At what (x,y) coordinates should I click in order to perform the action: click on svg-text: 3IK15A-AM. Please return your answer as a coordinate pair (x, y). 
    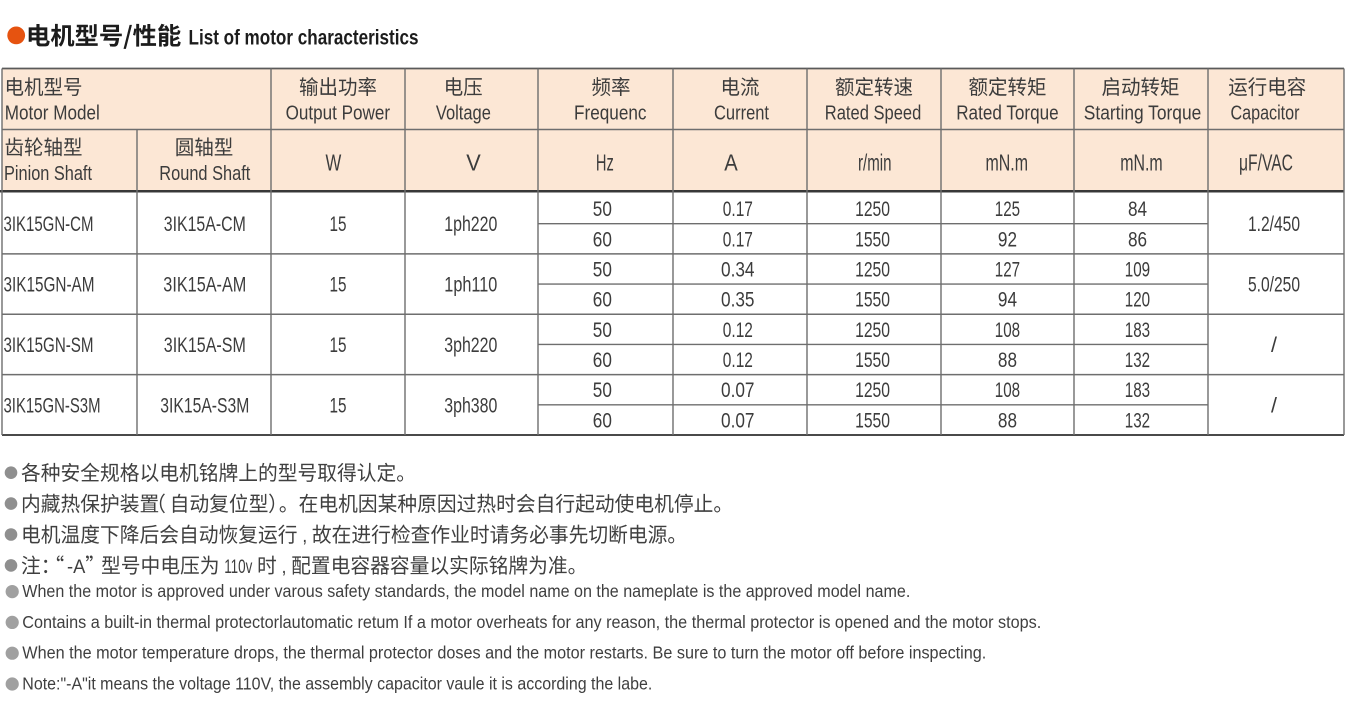
    Looking at the image, I should click on (204, 285).